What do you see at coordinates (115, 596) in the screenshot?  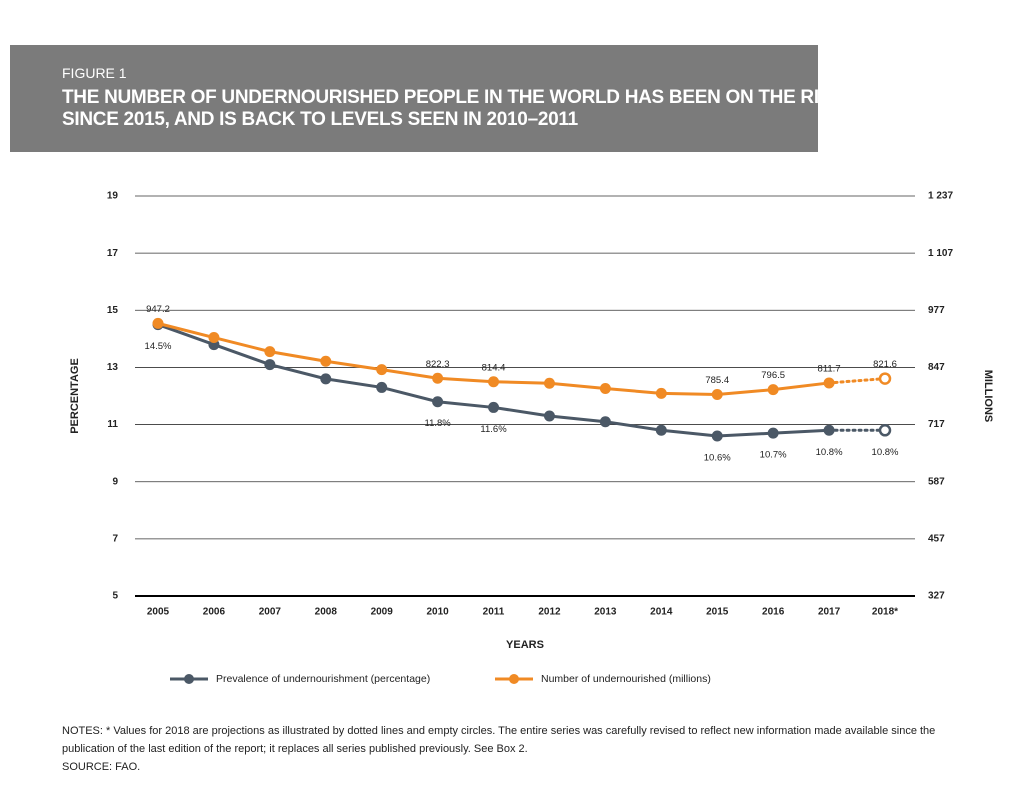 I see `y-tick-label: 5` at bounding box center [115, 596].